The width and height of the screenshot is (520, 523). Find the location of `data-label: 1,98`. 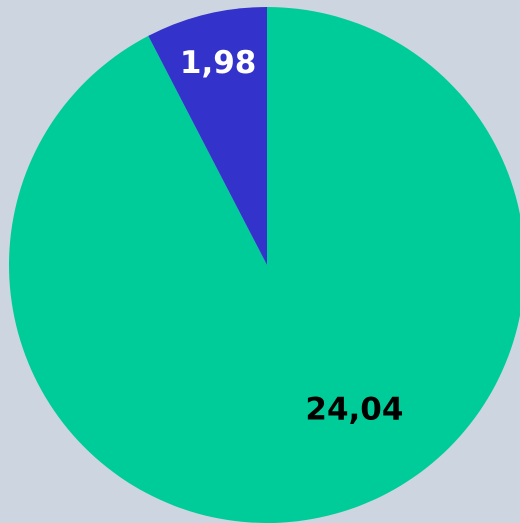

data-label: 1,98 is located at coordinates (218, 63).